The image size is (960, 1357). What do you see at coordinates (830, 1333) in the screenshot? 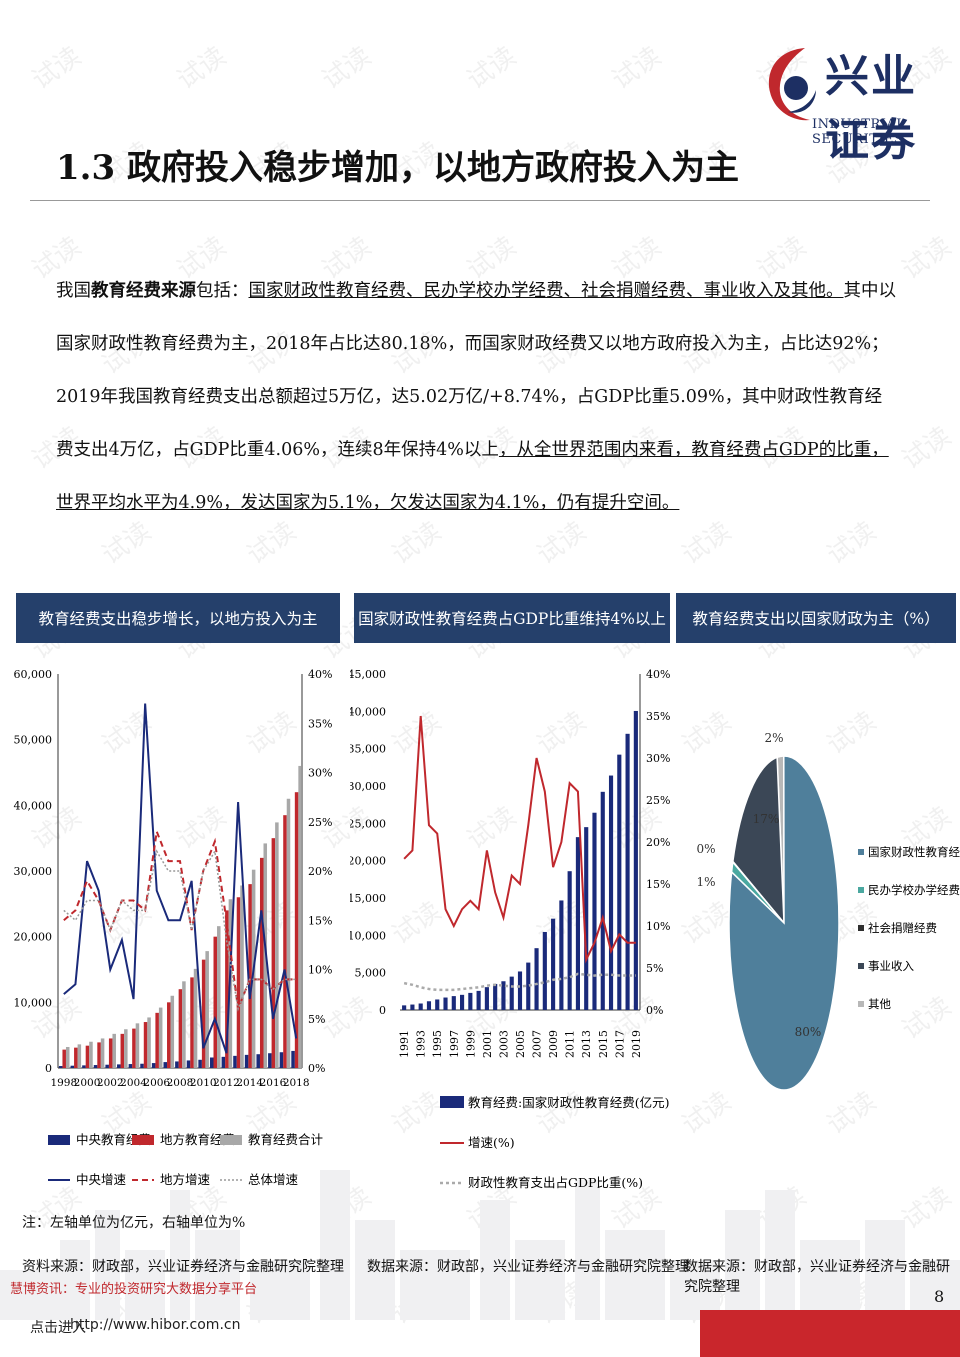
I see `footer-accent` at bounding box center [830, 1333].